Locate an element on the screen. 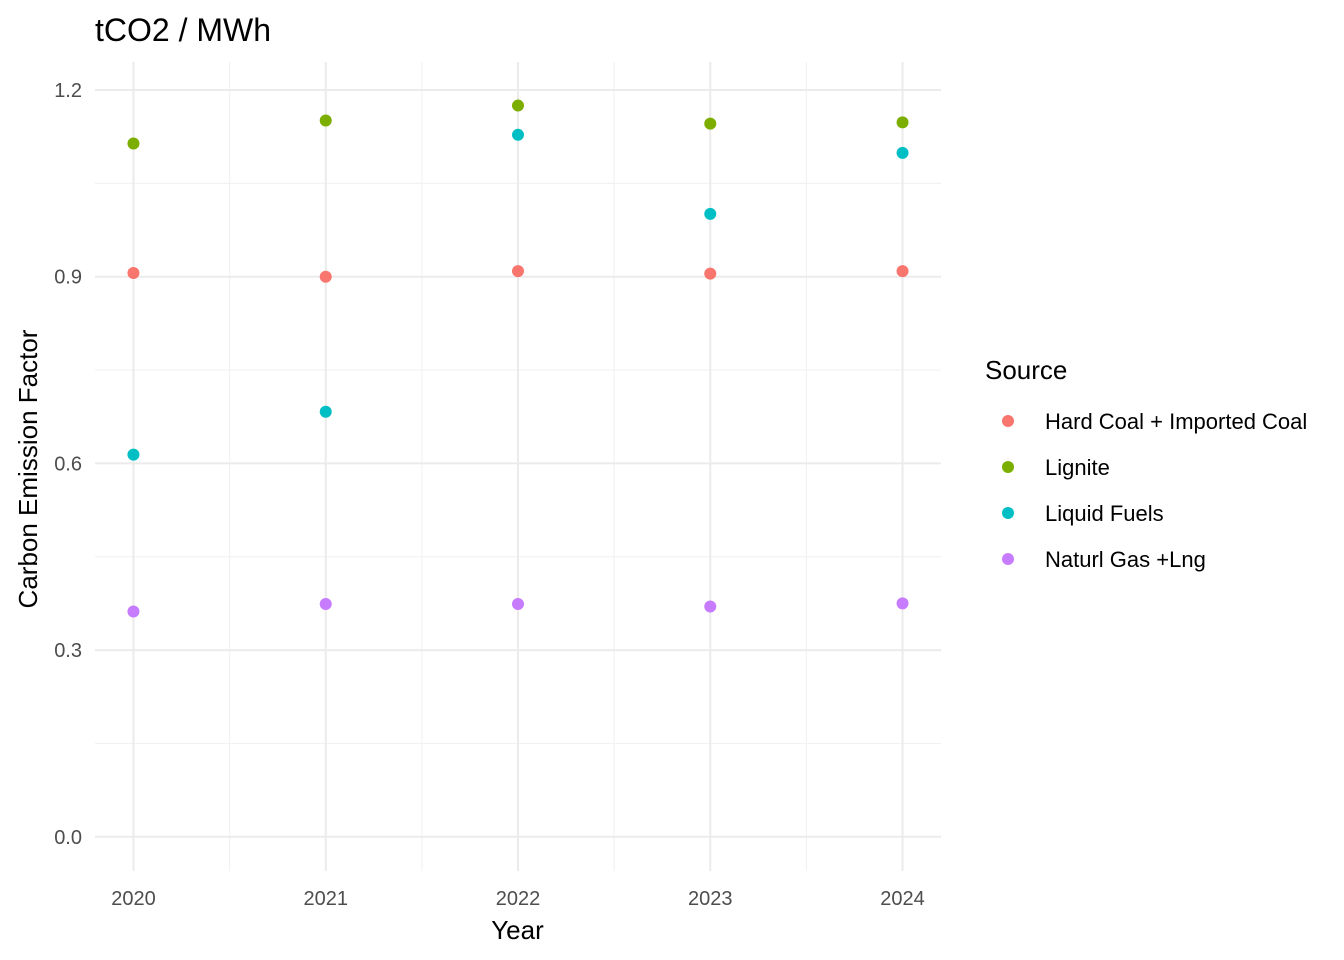  legend-label: Liquid Fuels is located at coordinates (1104, 513).